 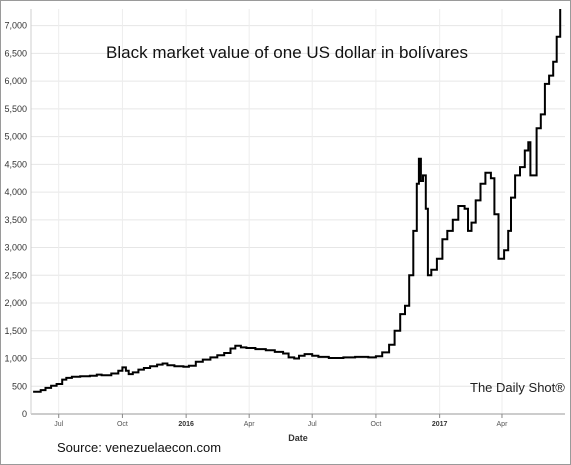 I want to click on y-tick-label: 6,500, so click(x=15, y=53).